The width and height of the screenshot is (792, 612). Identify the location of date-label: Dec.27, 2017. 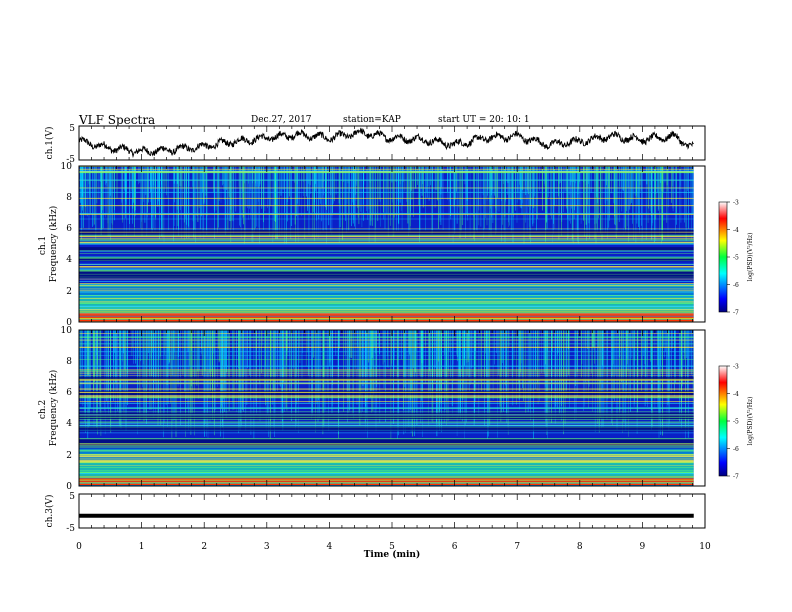
(281, 120).